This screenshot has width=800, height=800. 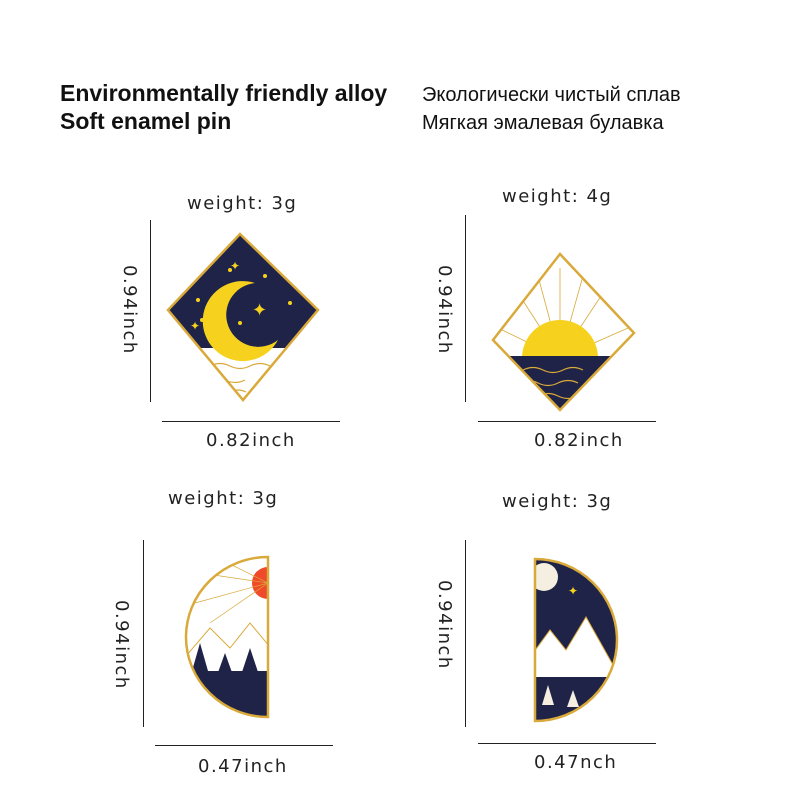 I want to click on heading-en-line2: Soft enamel pin, so click(x=146, y=121).